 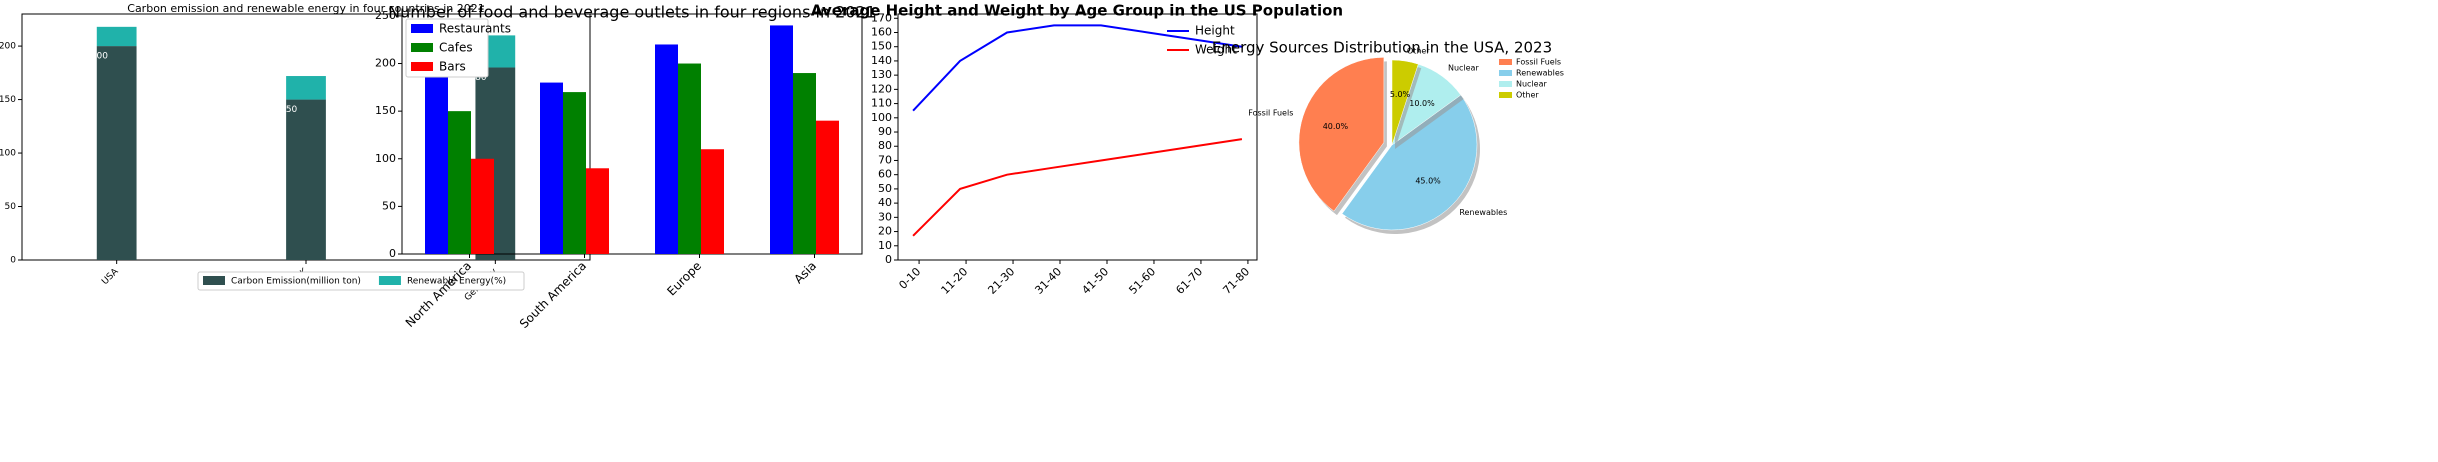 I want to click on x-tick-label: 71-80, so click(x=1236, y=281).